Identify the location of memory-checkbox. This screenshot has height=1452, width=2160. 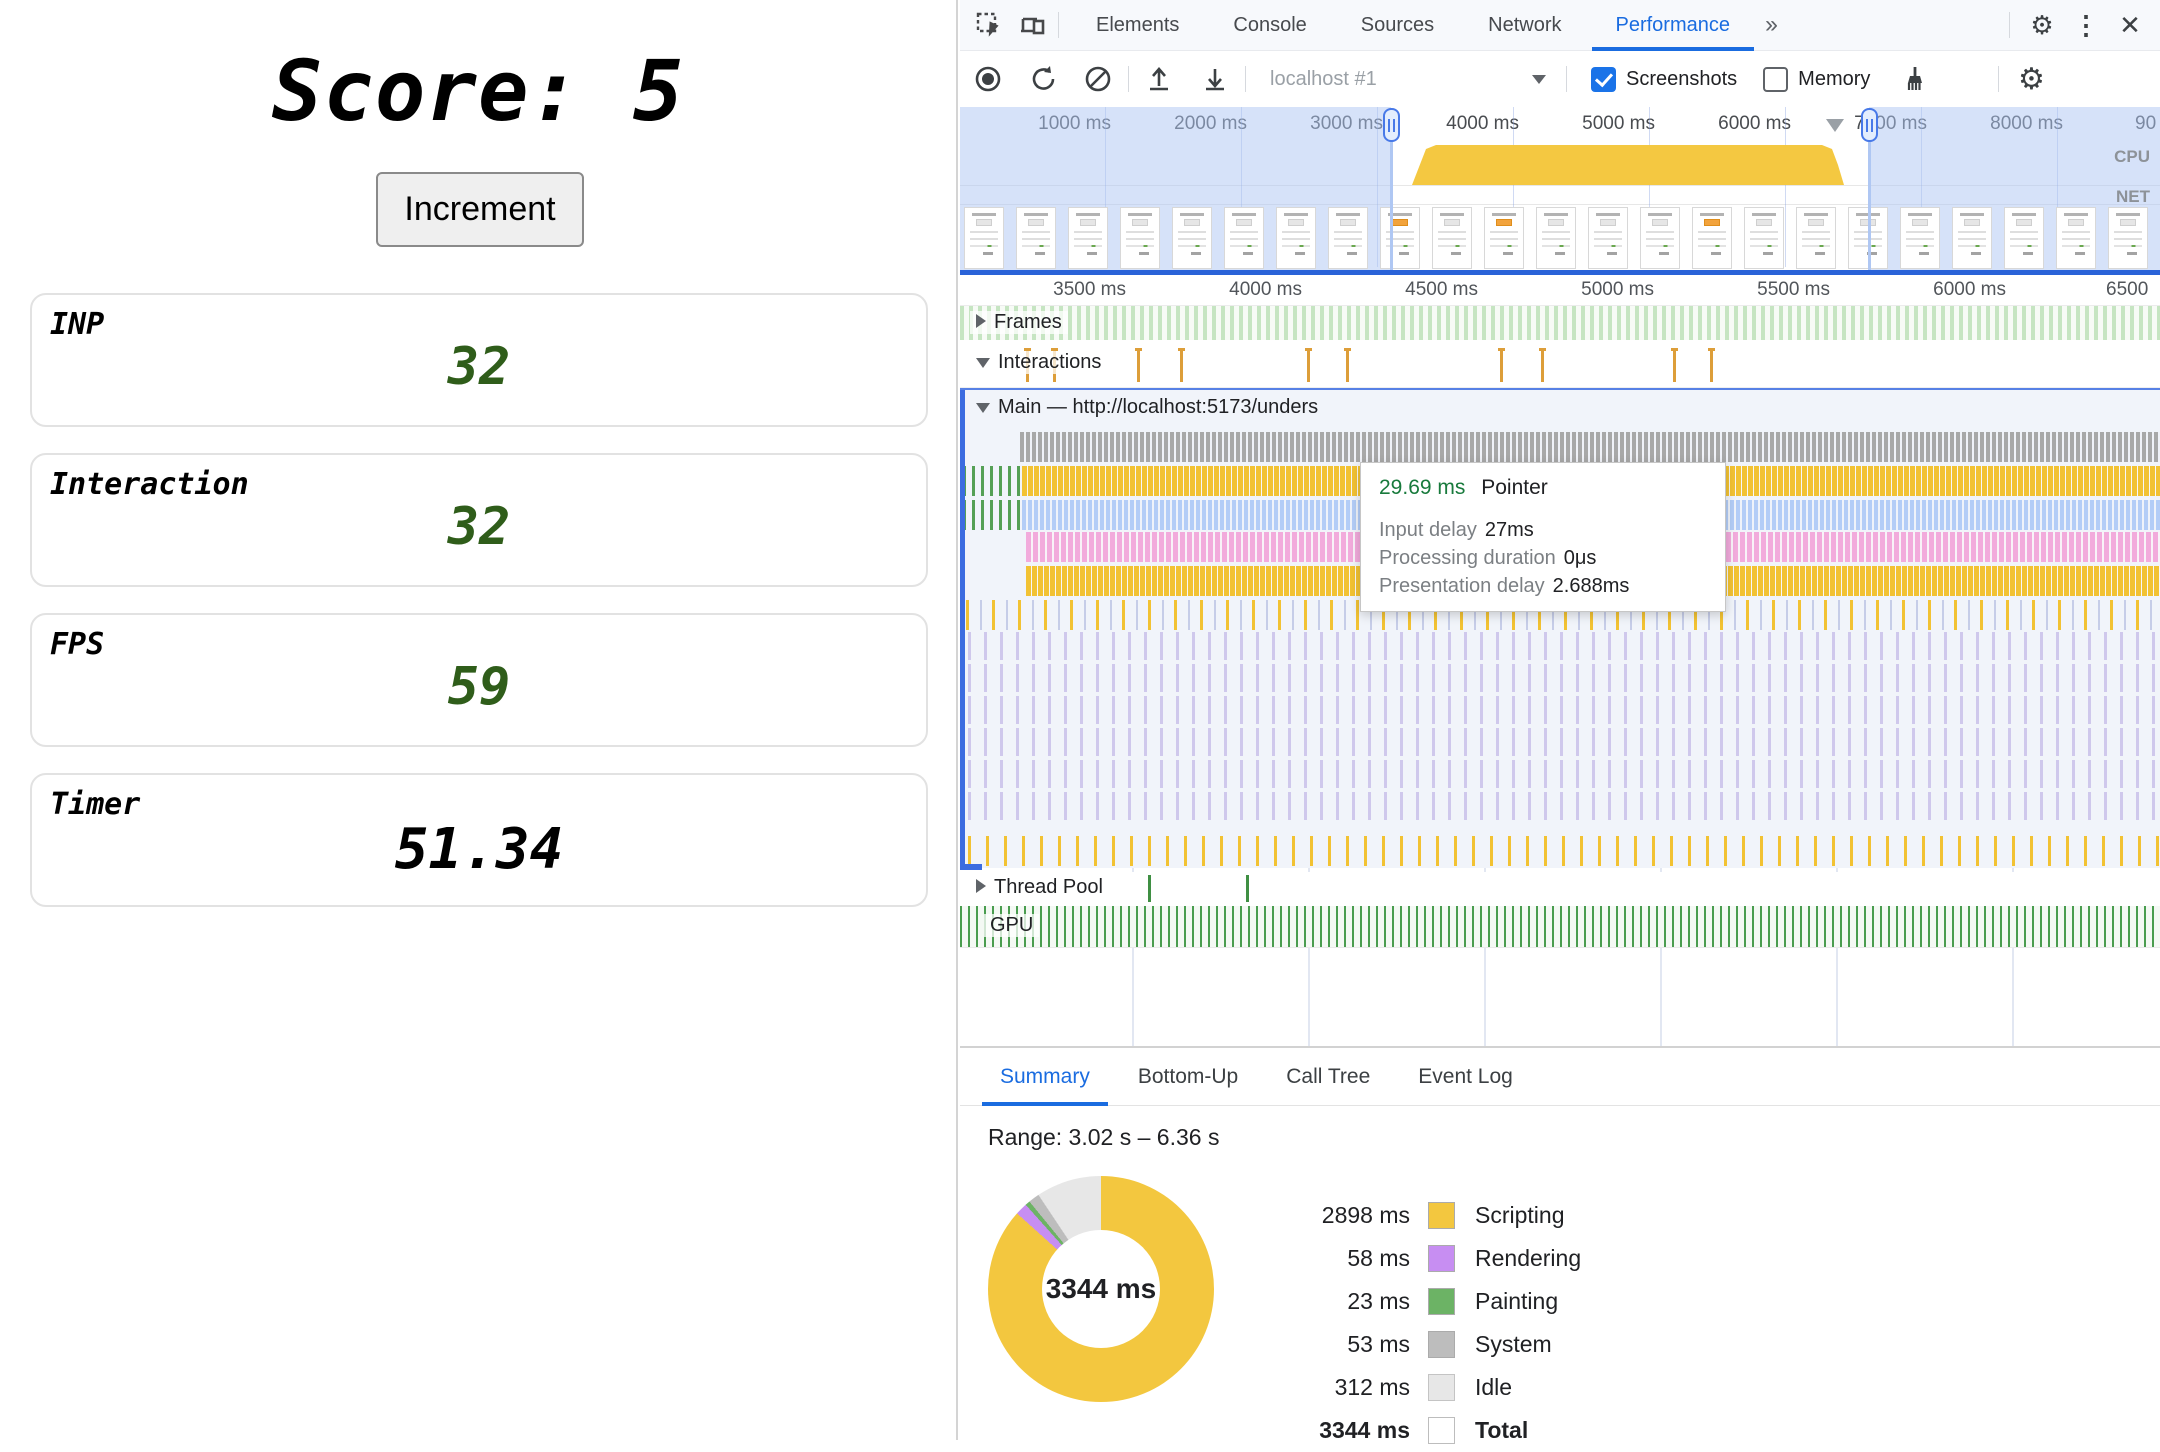
(1776, 79).